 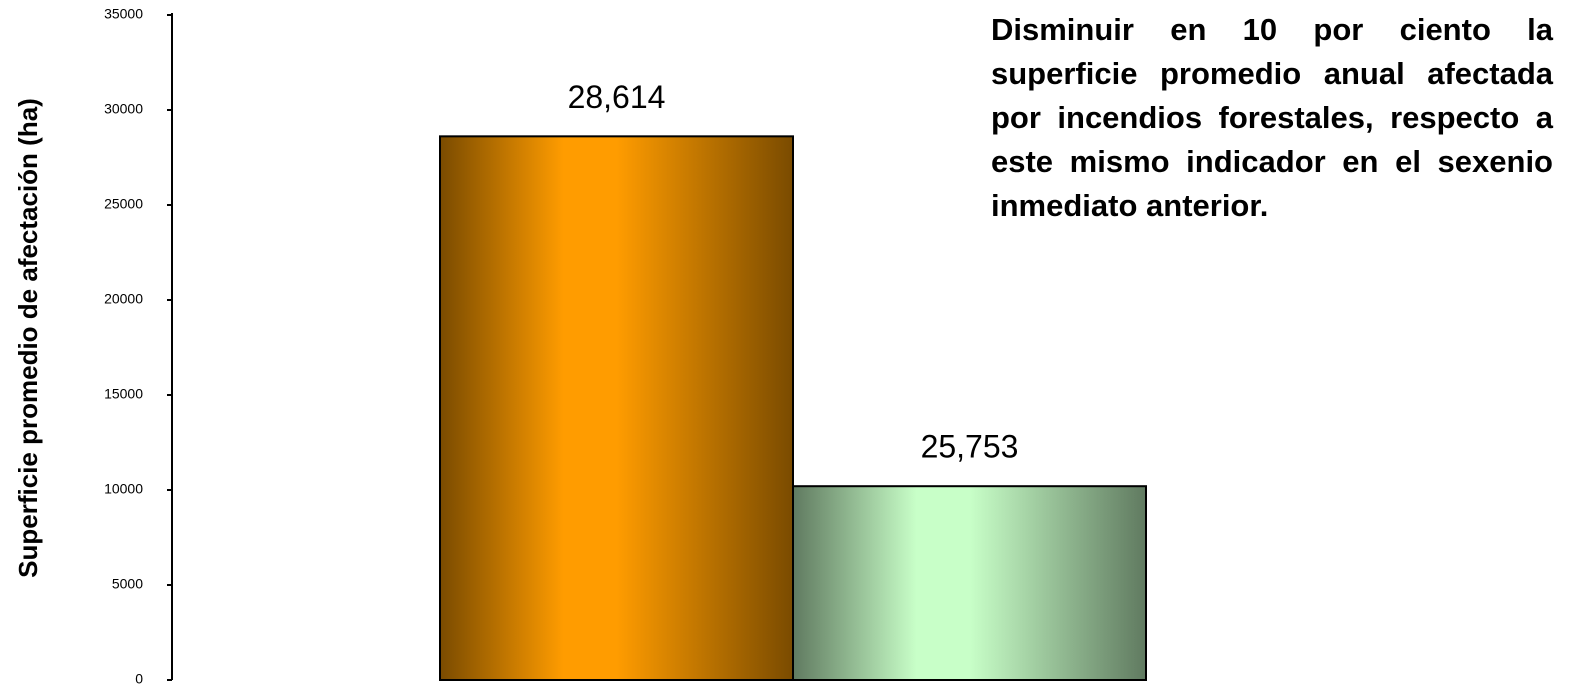 What do you see at coordinates (123, 14) in the screenshot?
I see `y-tick-label: 35000` at bounding box center [123, 14].